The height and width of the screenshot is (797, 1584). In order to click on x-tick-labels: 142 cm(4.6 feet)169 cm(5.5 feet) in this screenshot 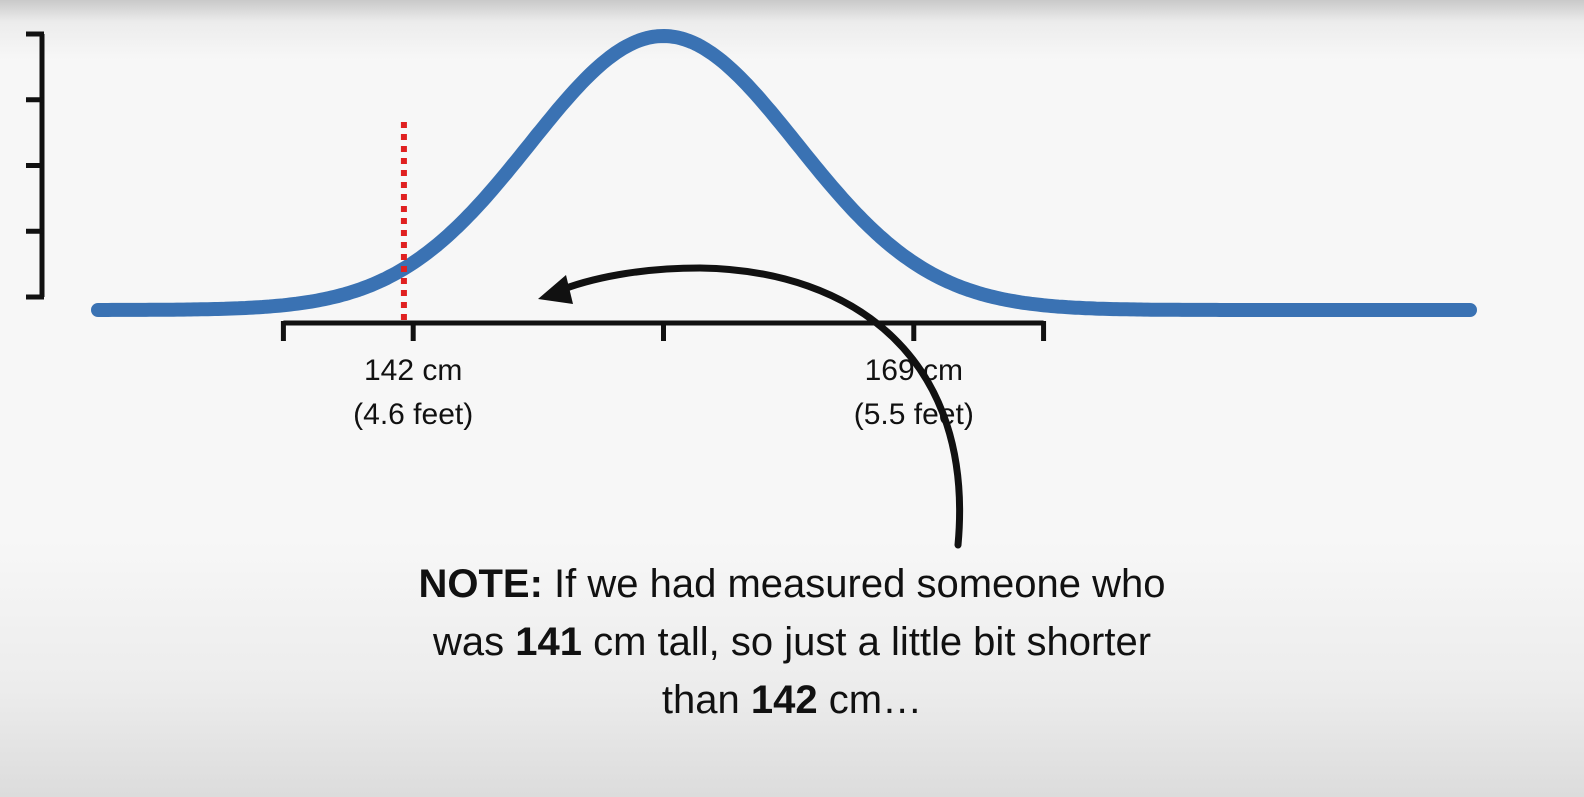, I will do `click(663, 392)`.